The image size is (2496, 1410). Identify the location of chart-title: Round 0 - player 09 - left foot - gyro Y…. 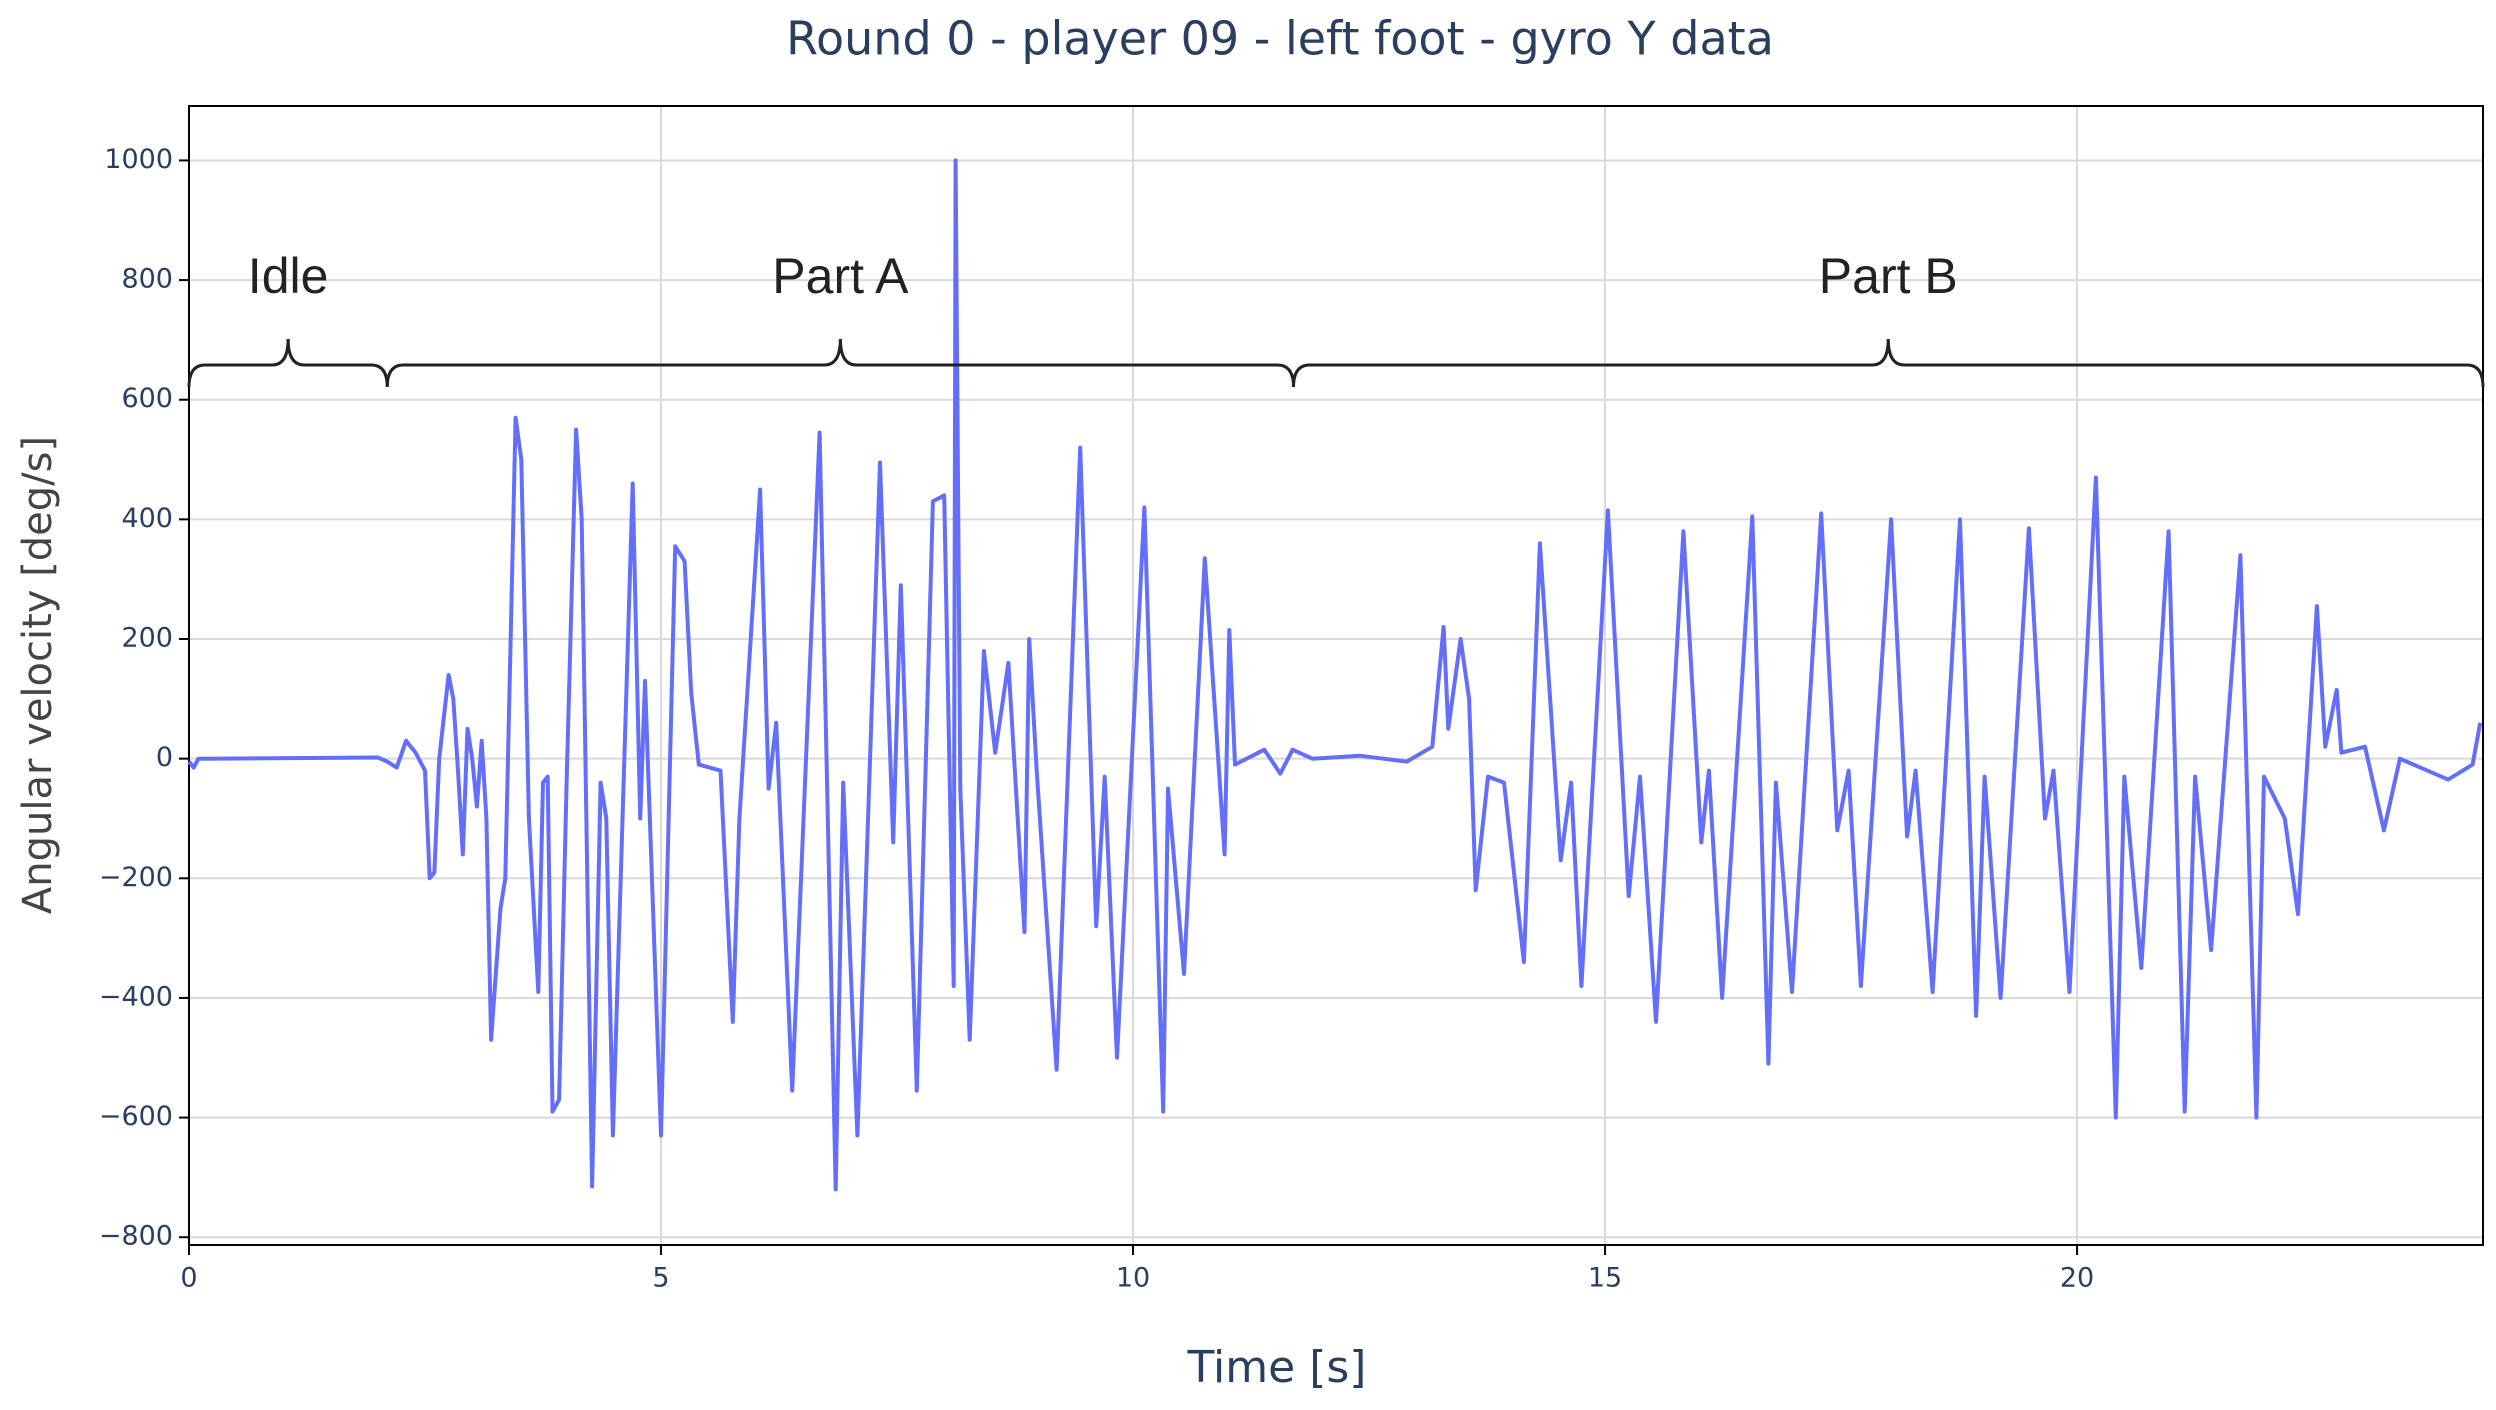
(1280, 39).